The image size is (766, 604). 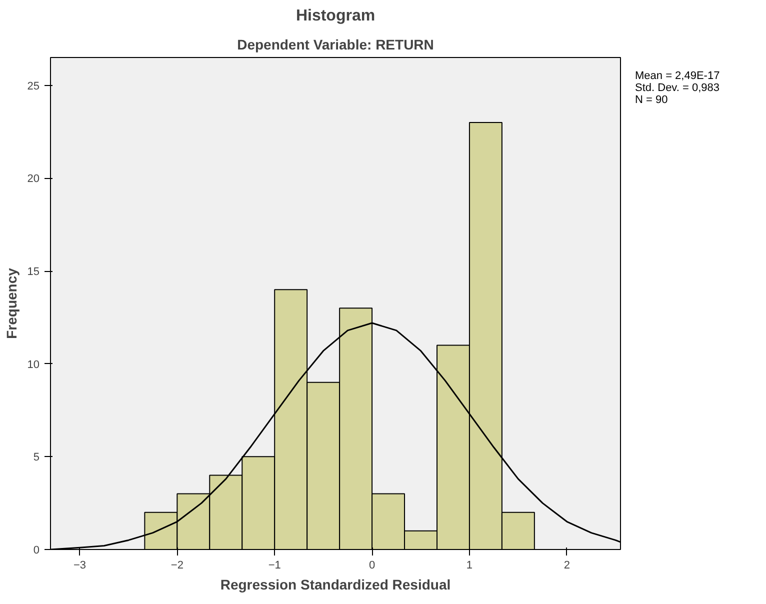 What do you see at coordinates (36, 458) in the screenshot?
I see `y-tick-label: 5` at bounding box center [36, 458].